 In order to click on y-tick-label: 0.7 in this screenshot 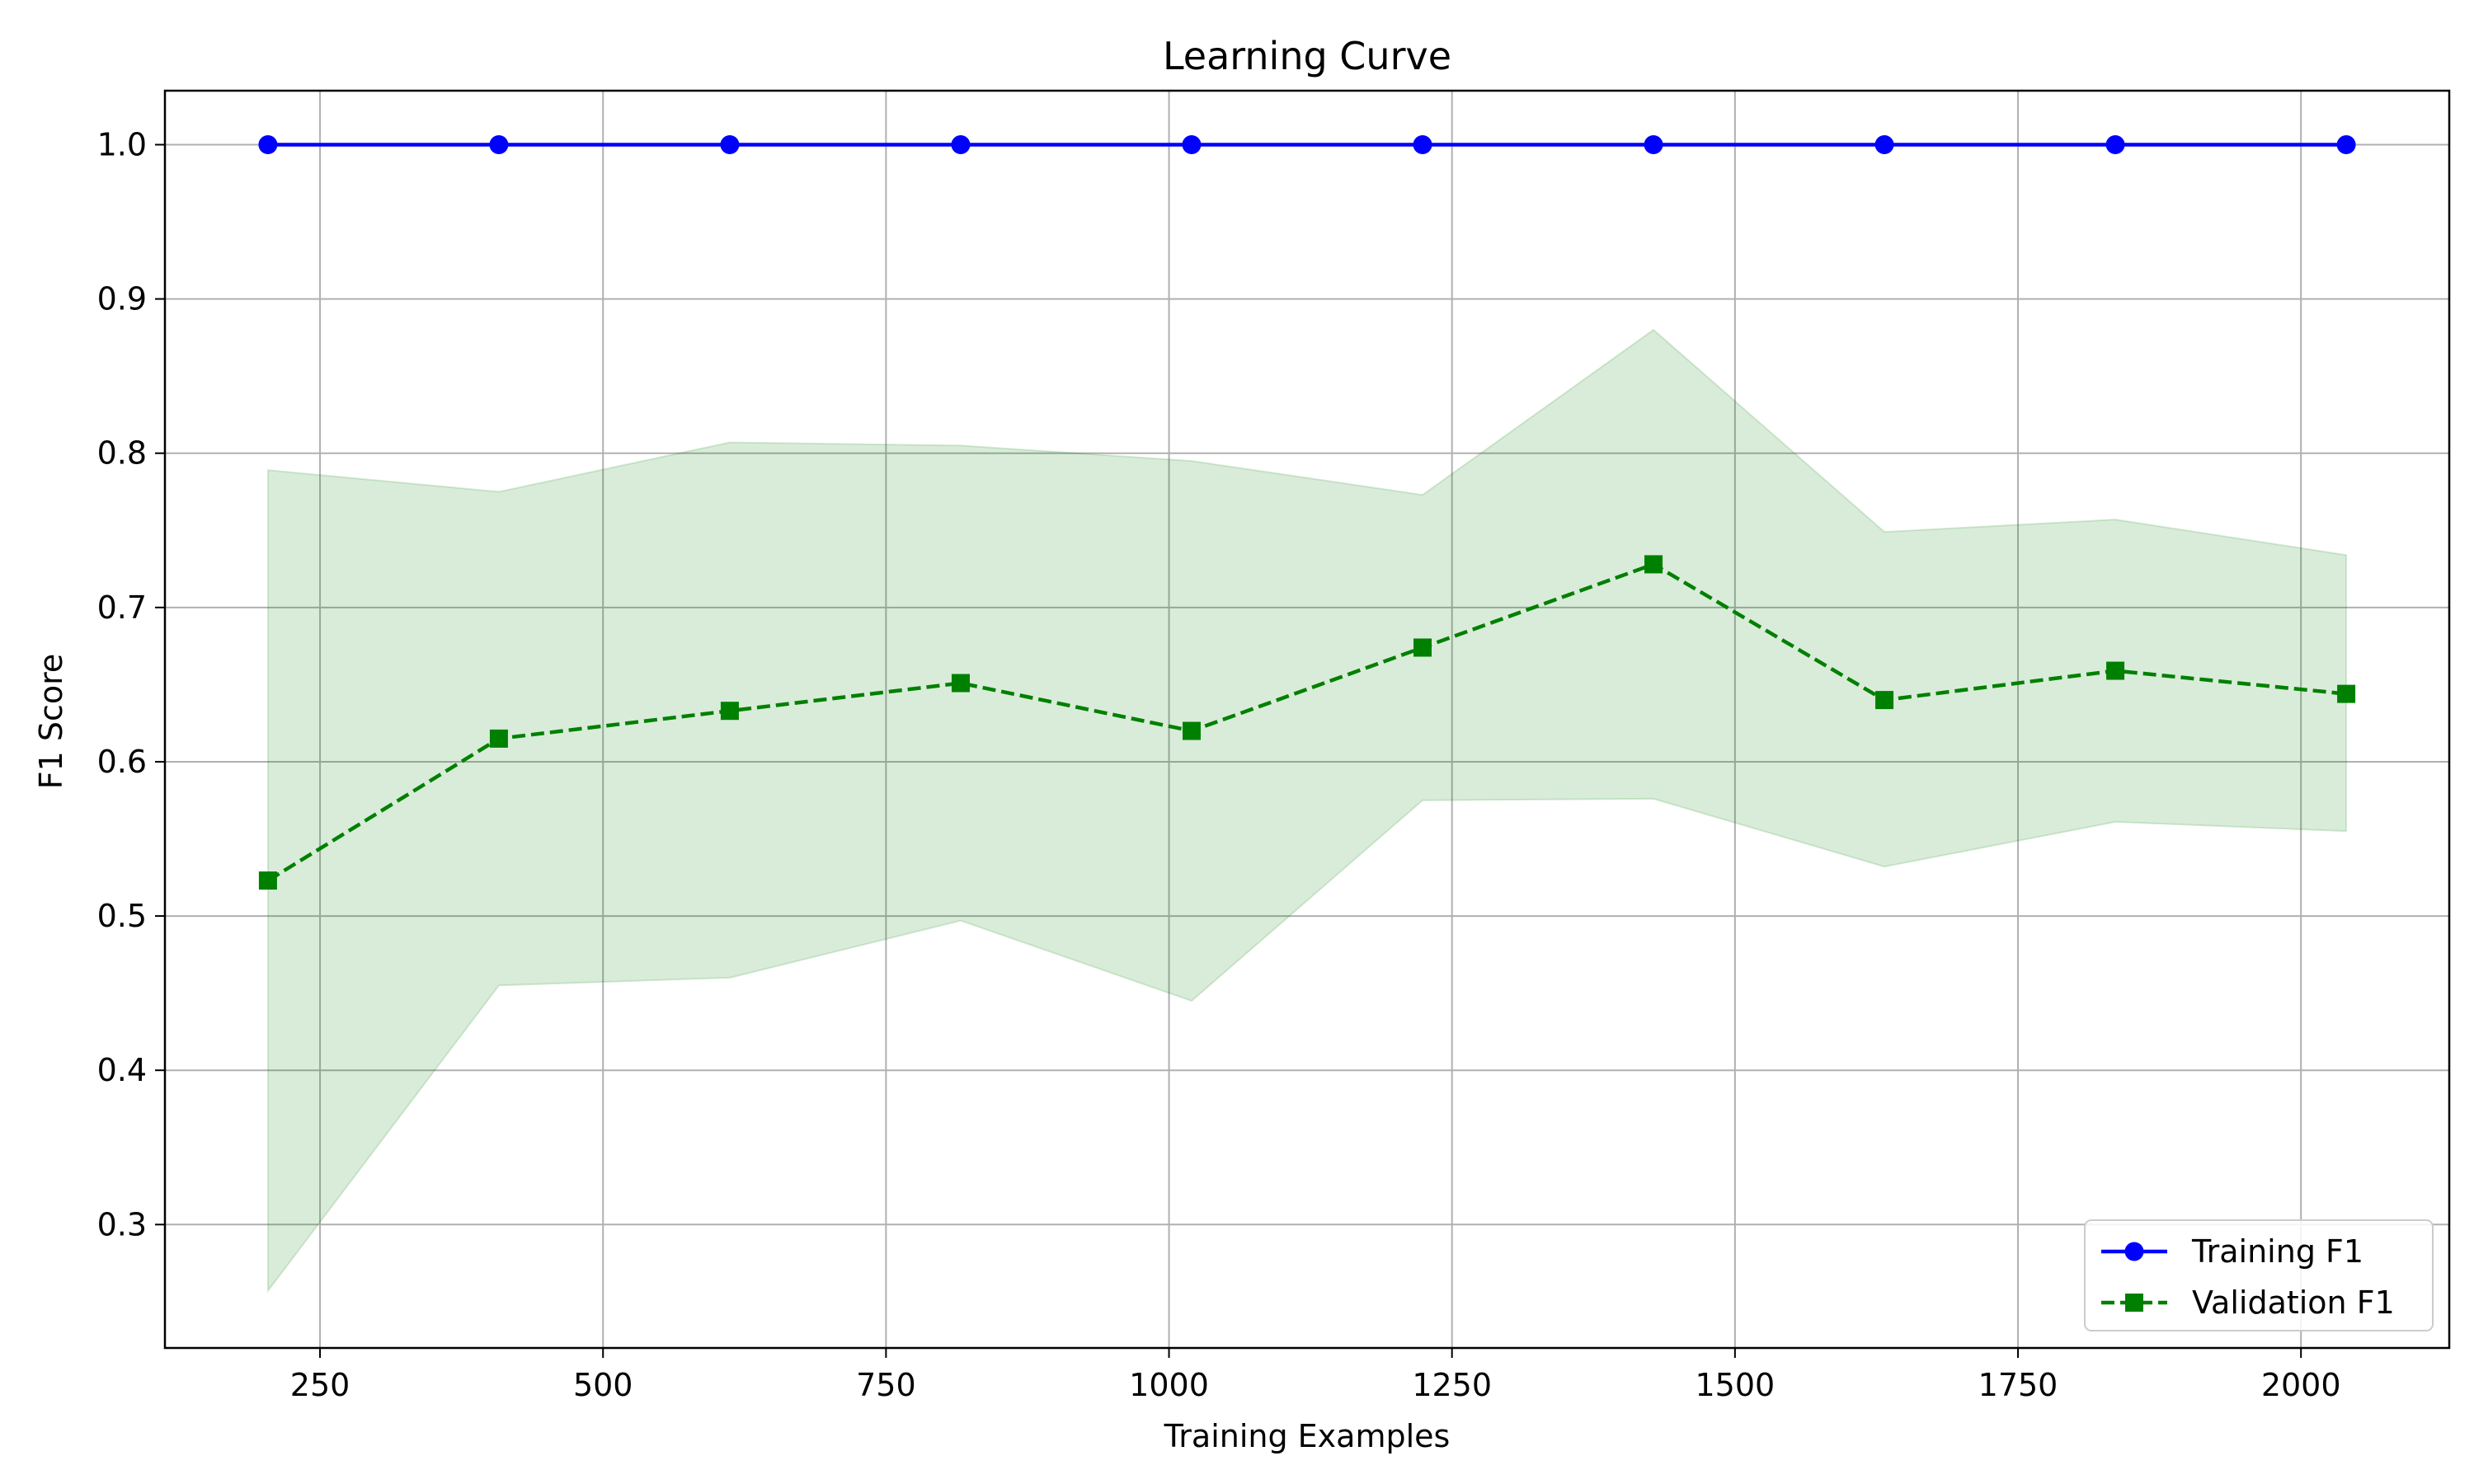, I will do `click(122, 607)`.